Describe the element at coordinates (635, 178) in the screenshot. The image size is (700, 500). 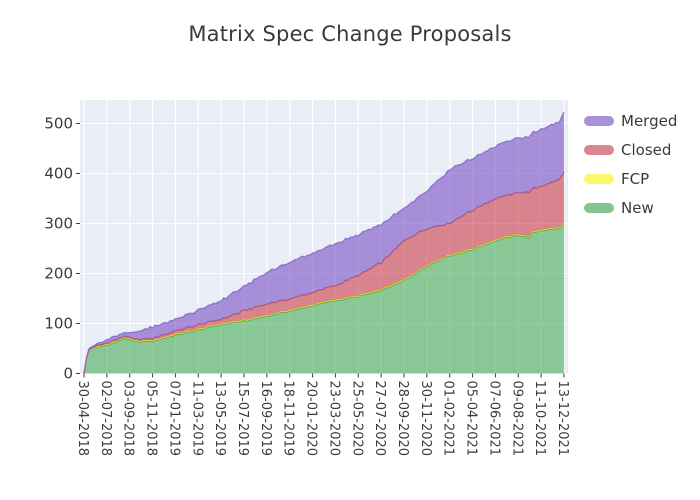
I see `legend-label-fcp: FCP` at that location.